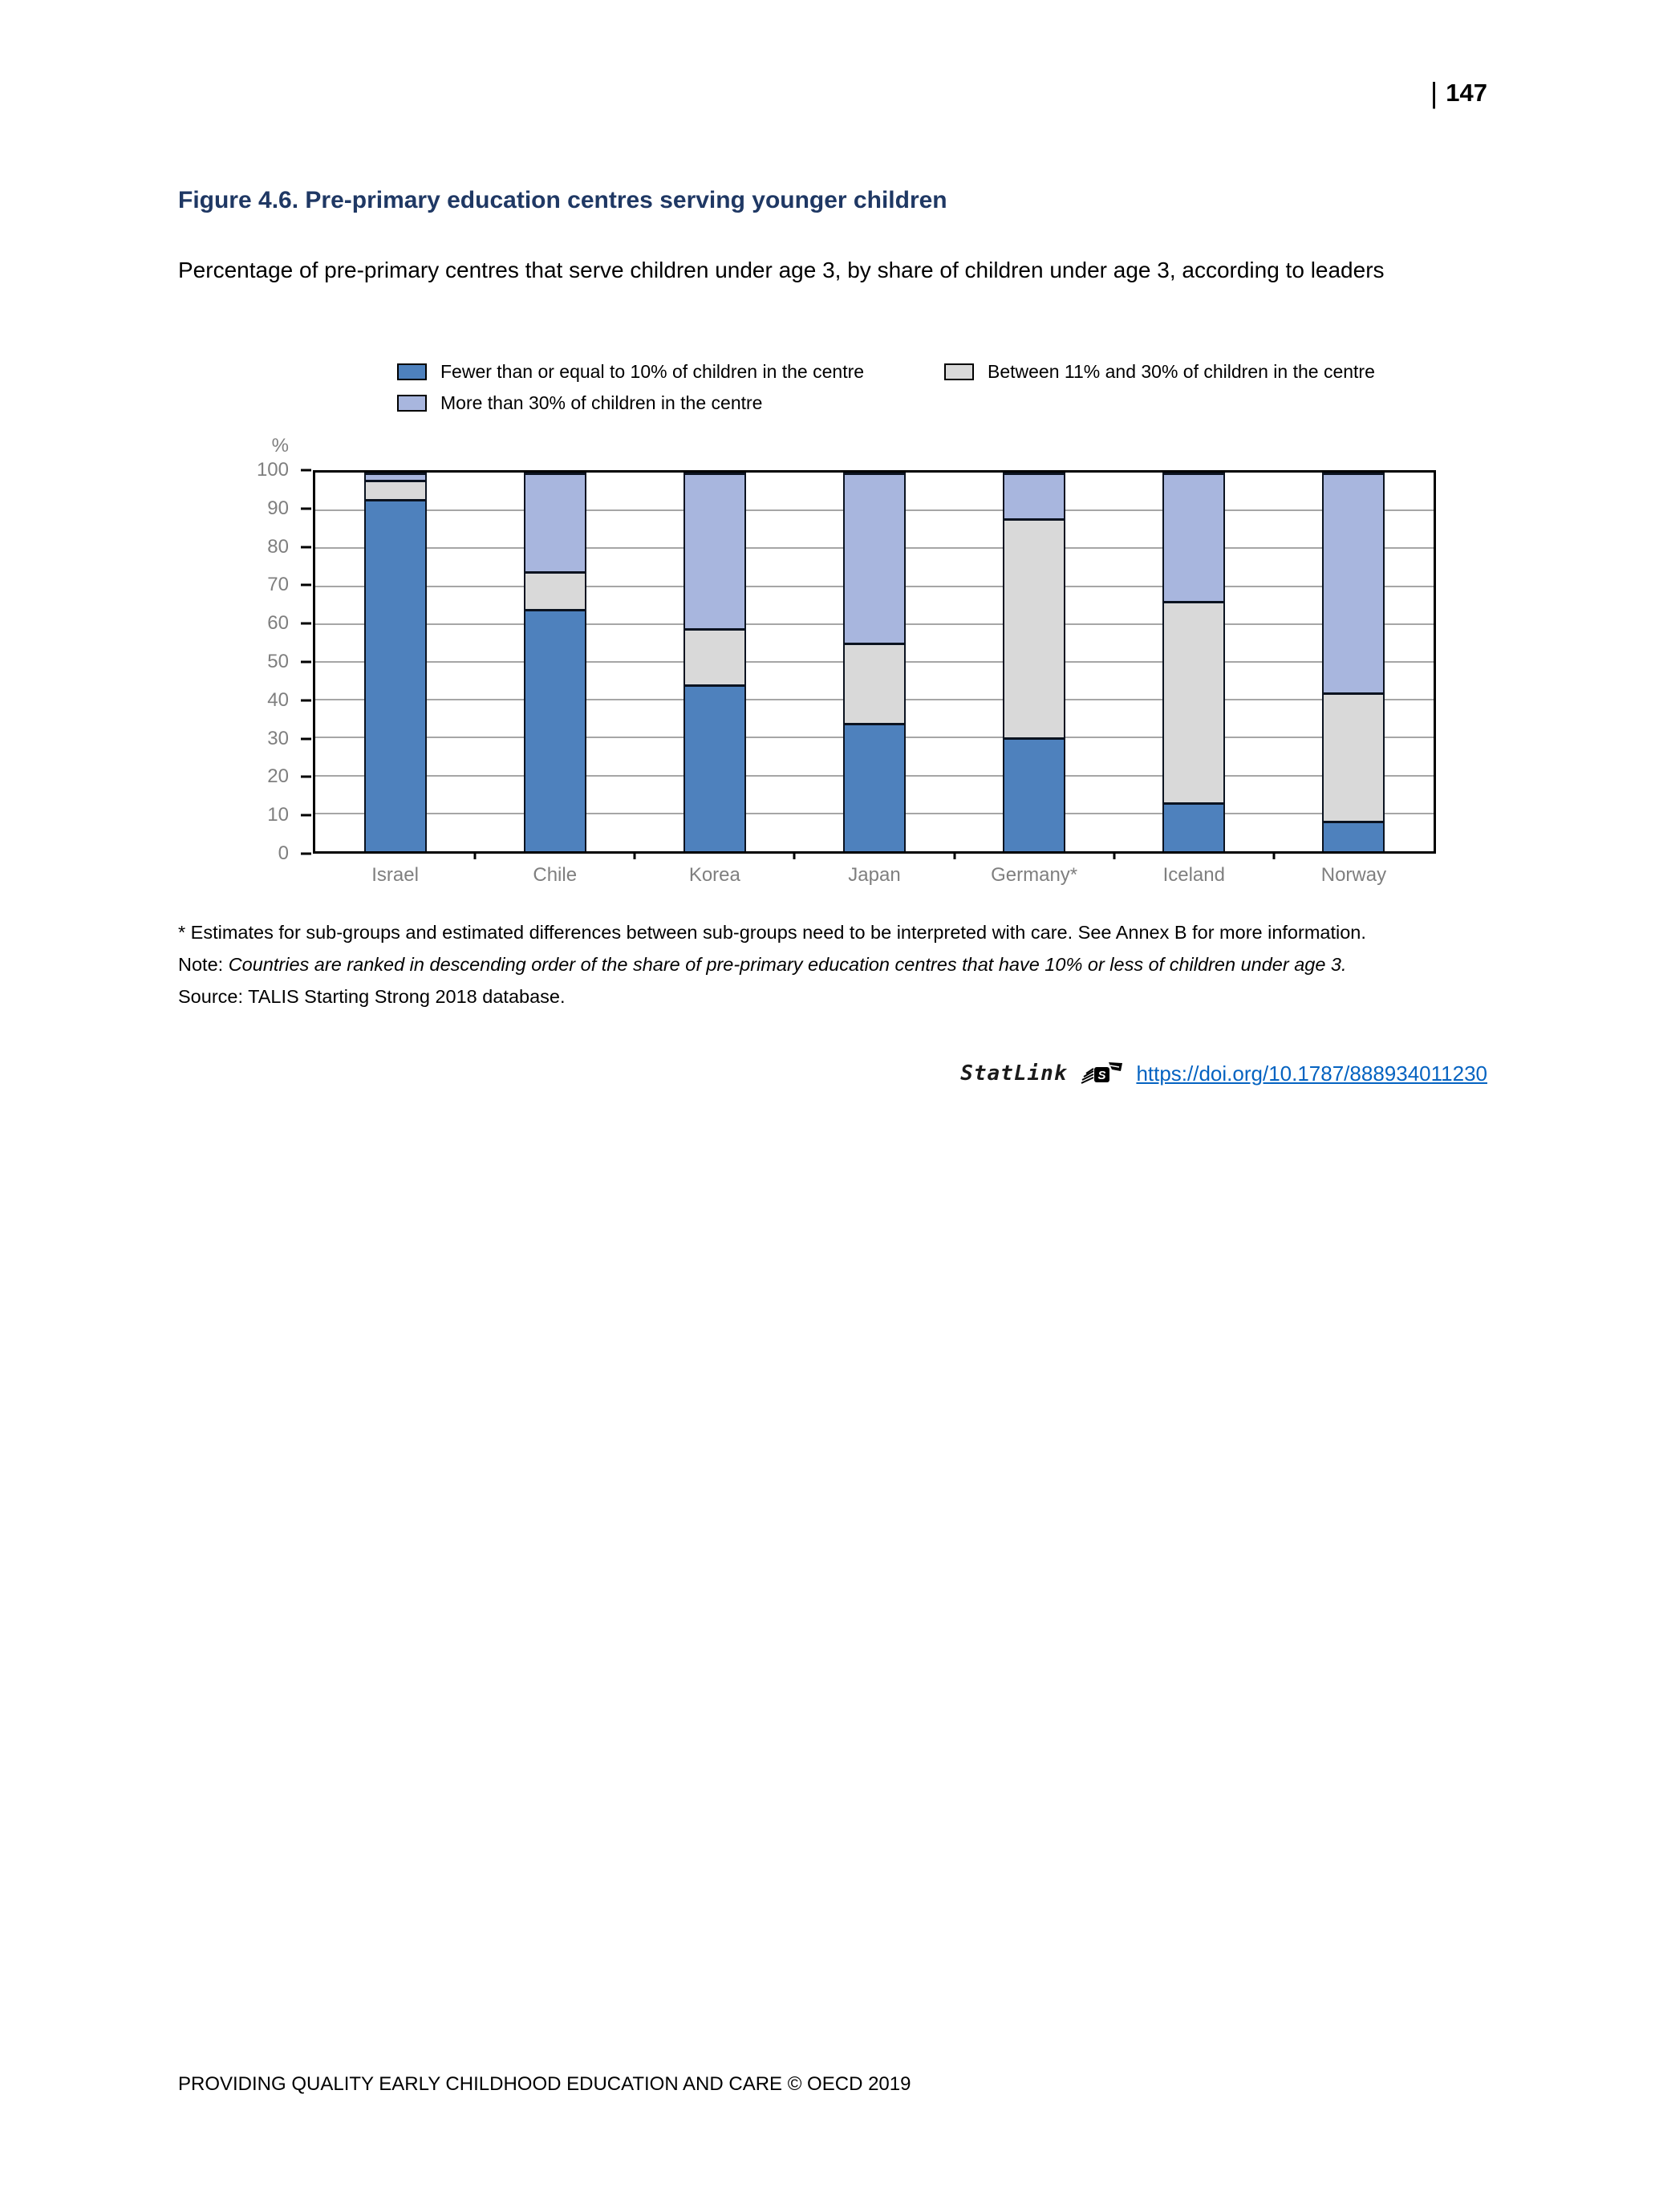  Describe the element at coordinates (1034, 875) in the screenshot. I see `x-category-label: Germany*` at that location.